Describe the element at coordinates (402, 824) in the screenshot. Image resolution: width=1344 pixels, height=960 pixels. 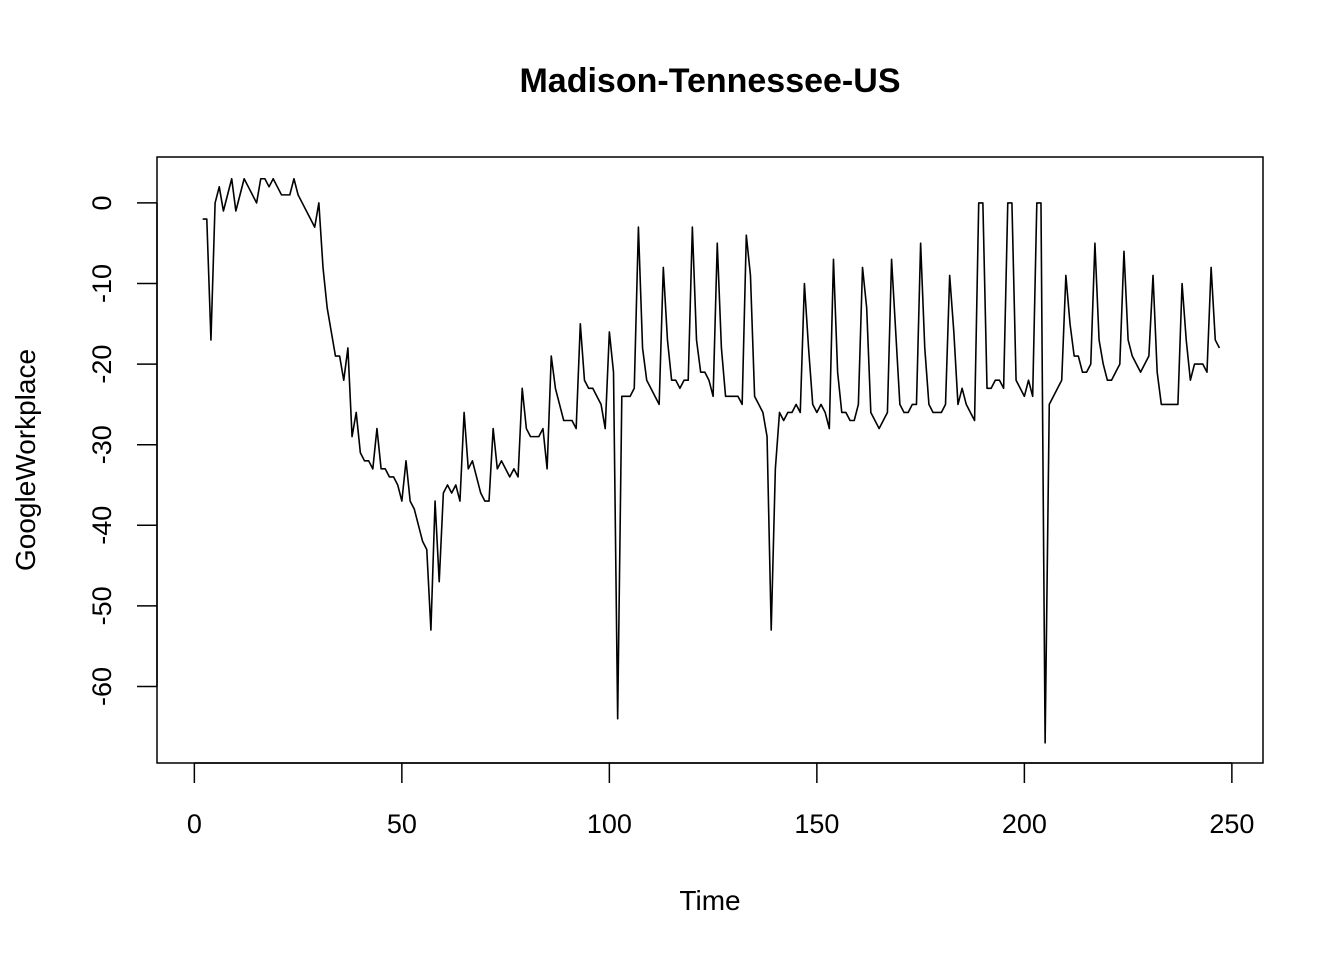
I see `x-tick-label: 50` at that location.